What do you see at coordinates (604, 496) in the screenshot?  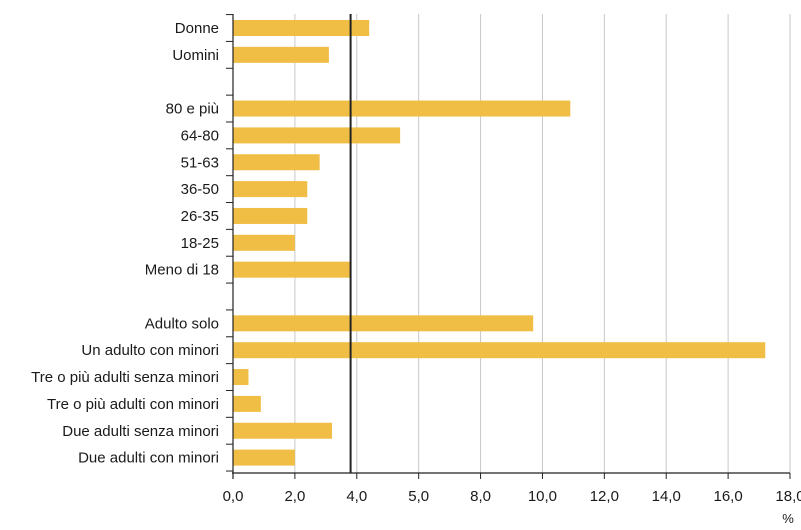 I see `x-tick-label-6: 12,0` at bounding box center [604, 496].